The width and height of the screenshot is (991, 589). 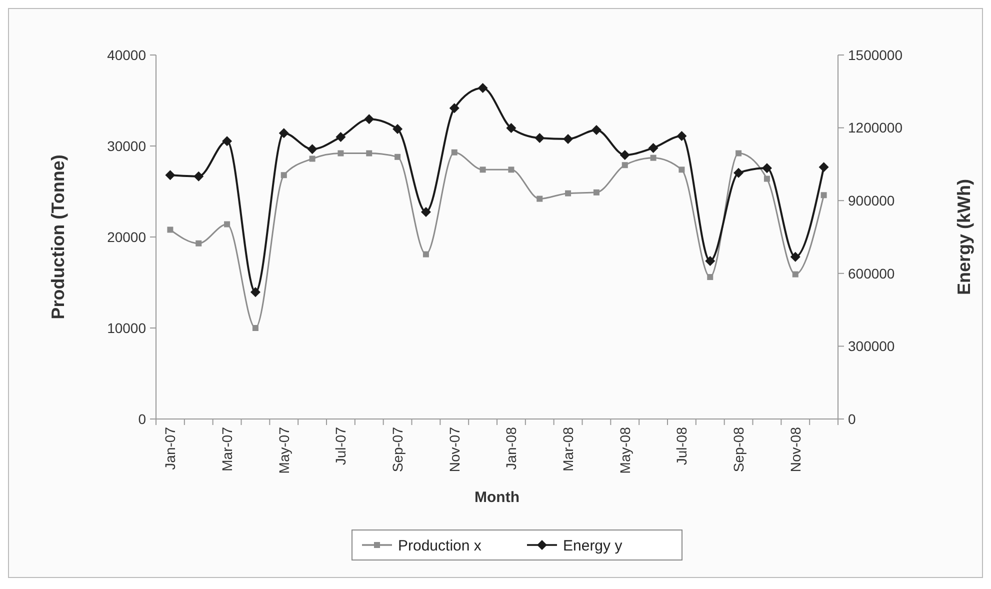 I want to click on x-tick-label: Jul-07, so click(x=340, y=446).